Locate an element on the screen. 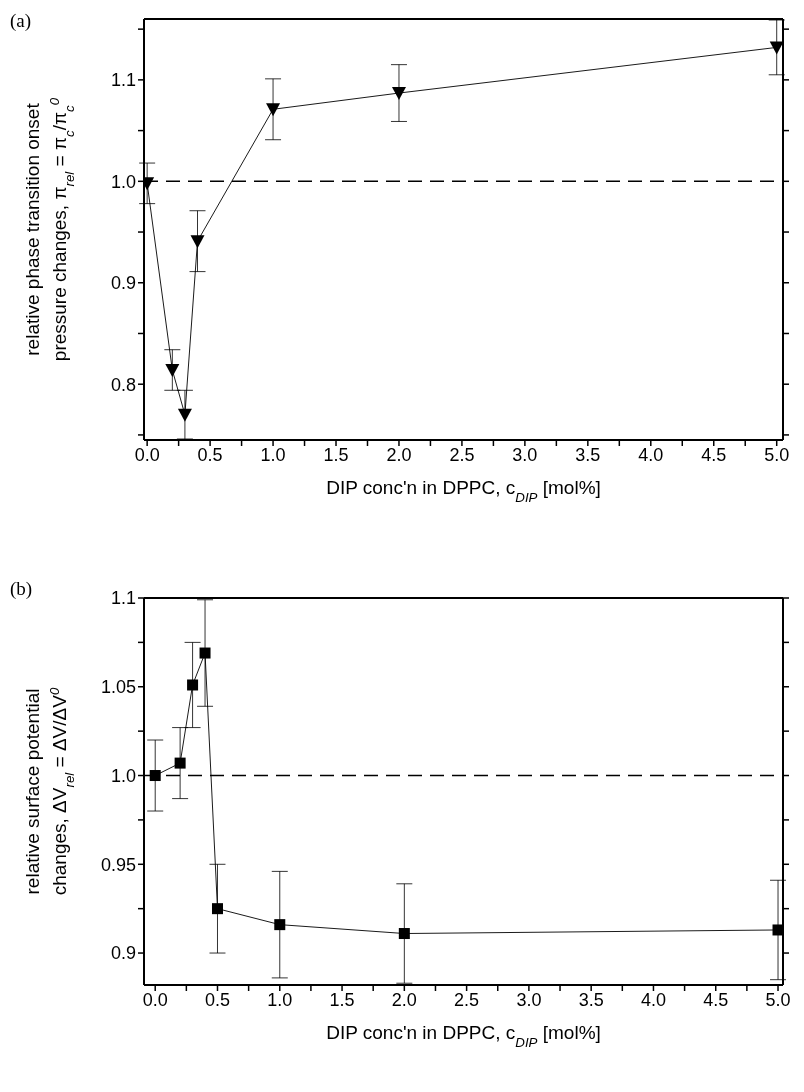  y-tick-label: 1.05 is located at coordinates (118, 687).